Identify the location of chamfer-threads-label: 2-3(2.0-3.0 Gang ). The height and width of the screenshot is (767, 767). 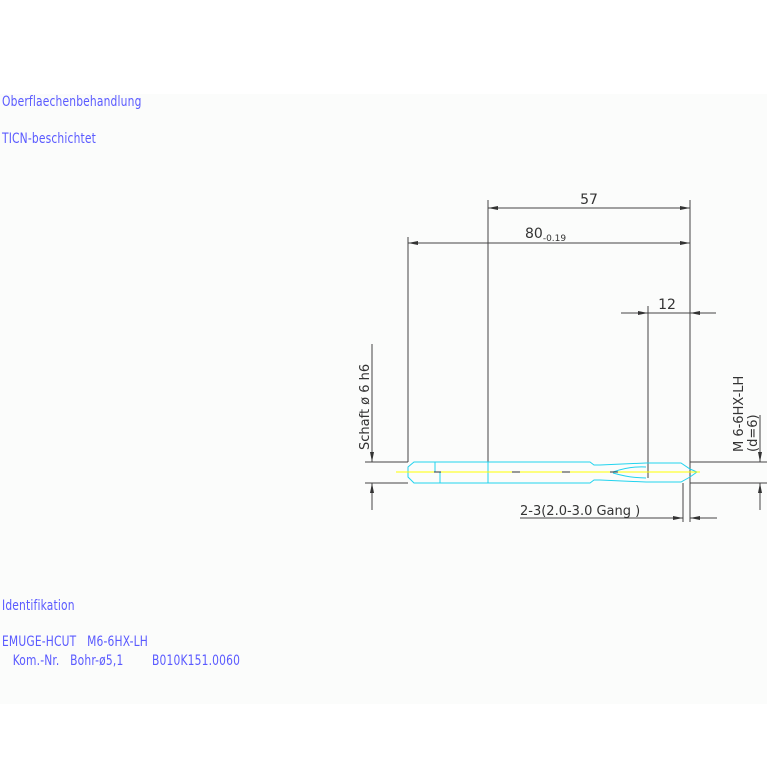
(580, 511).